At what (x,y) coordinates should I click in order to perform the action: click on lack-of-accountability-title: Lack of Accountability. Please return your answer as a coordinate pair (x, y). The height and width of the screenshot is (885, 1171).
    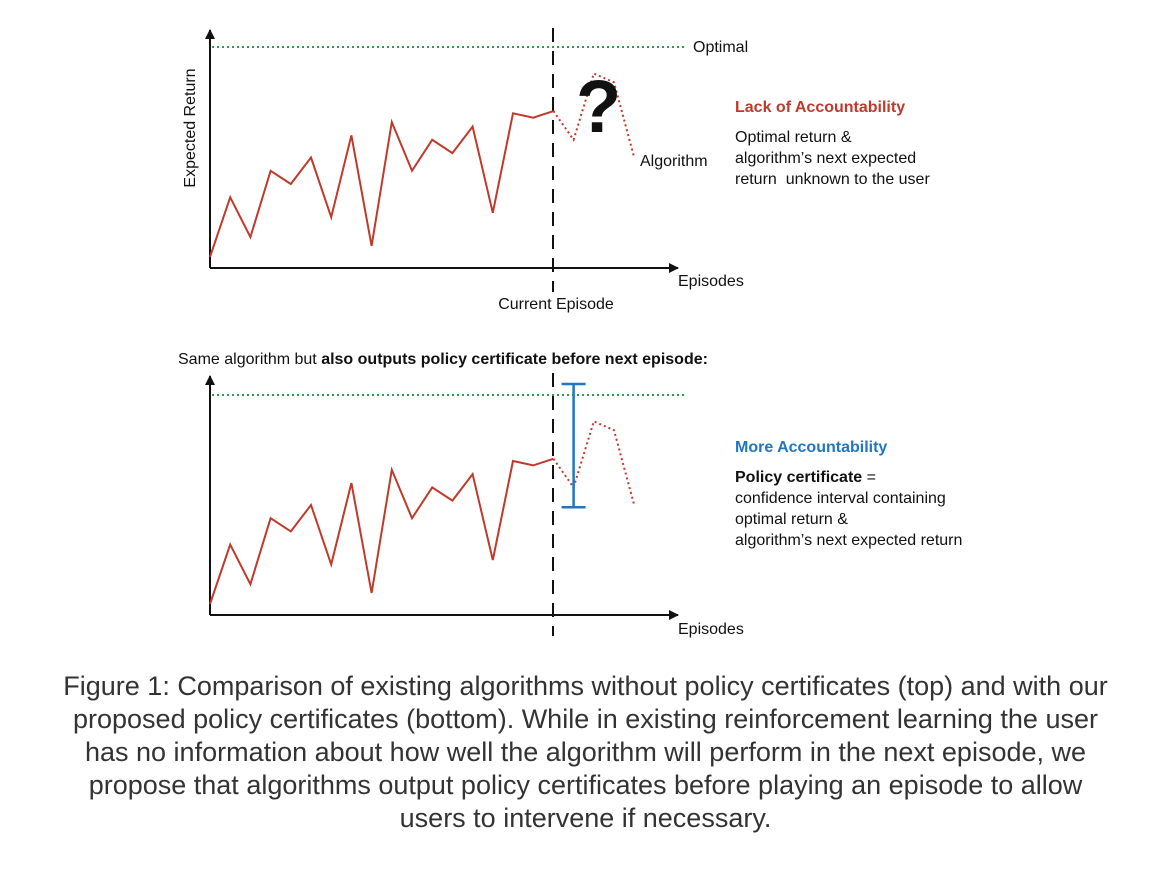
    Looking at the image, I should click on (820, 107).